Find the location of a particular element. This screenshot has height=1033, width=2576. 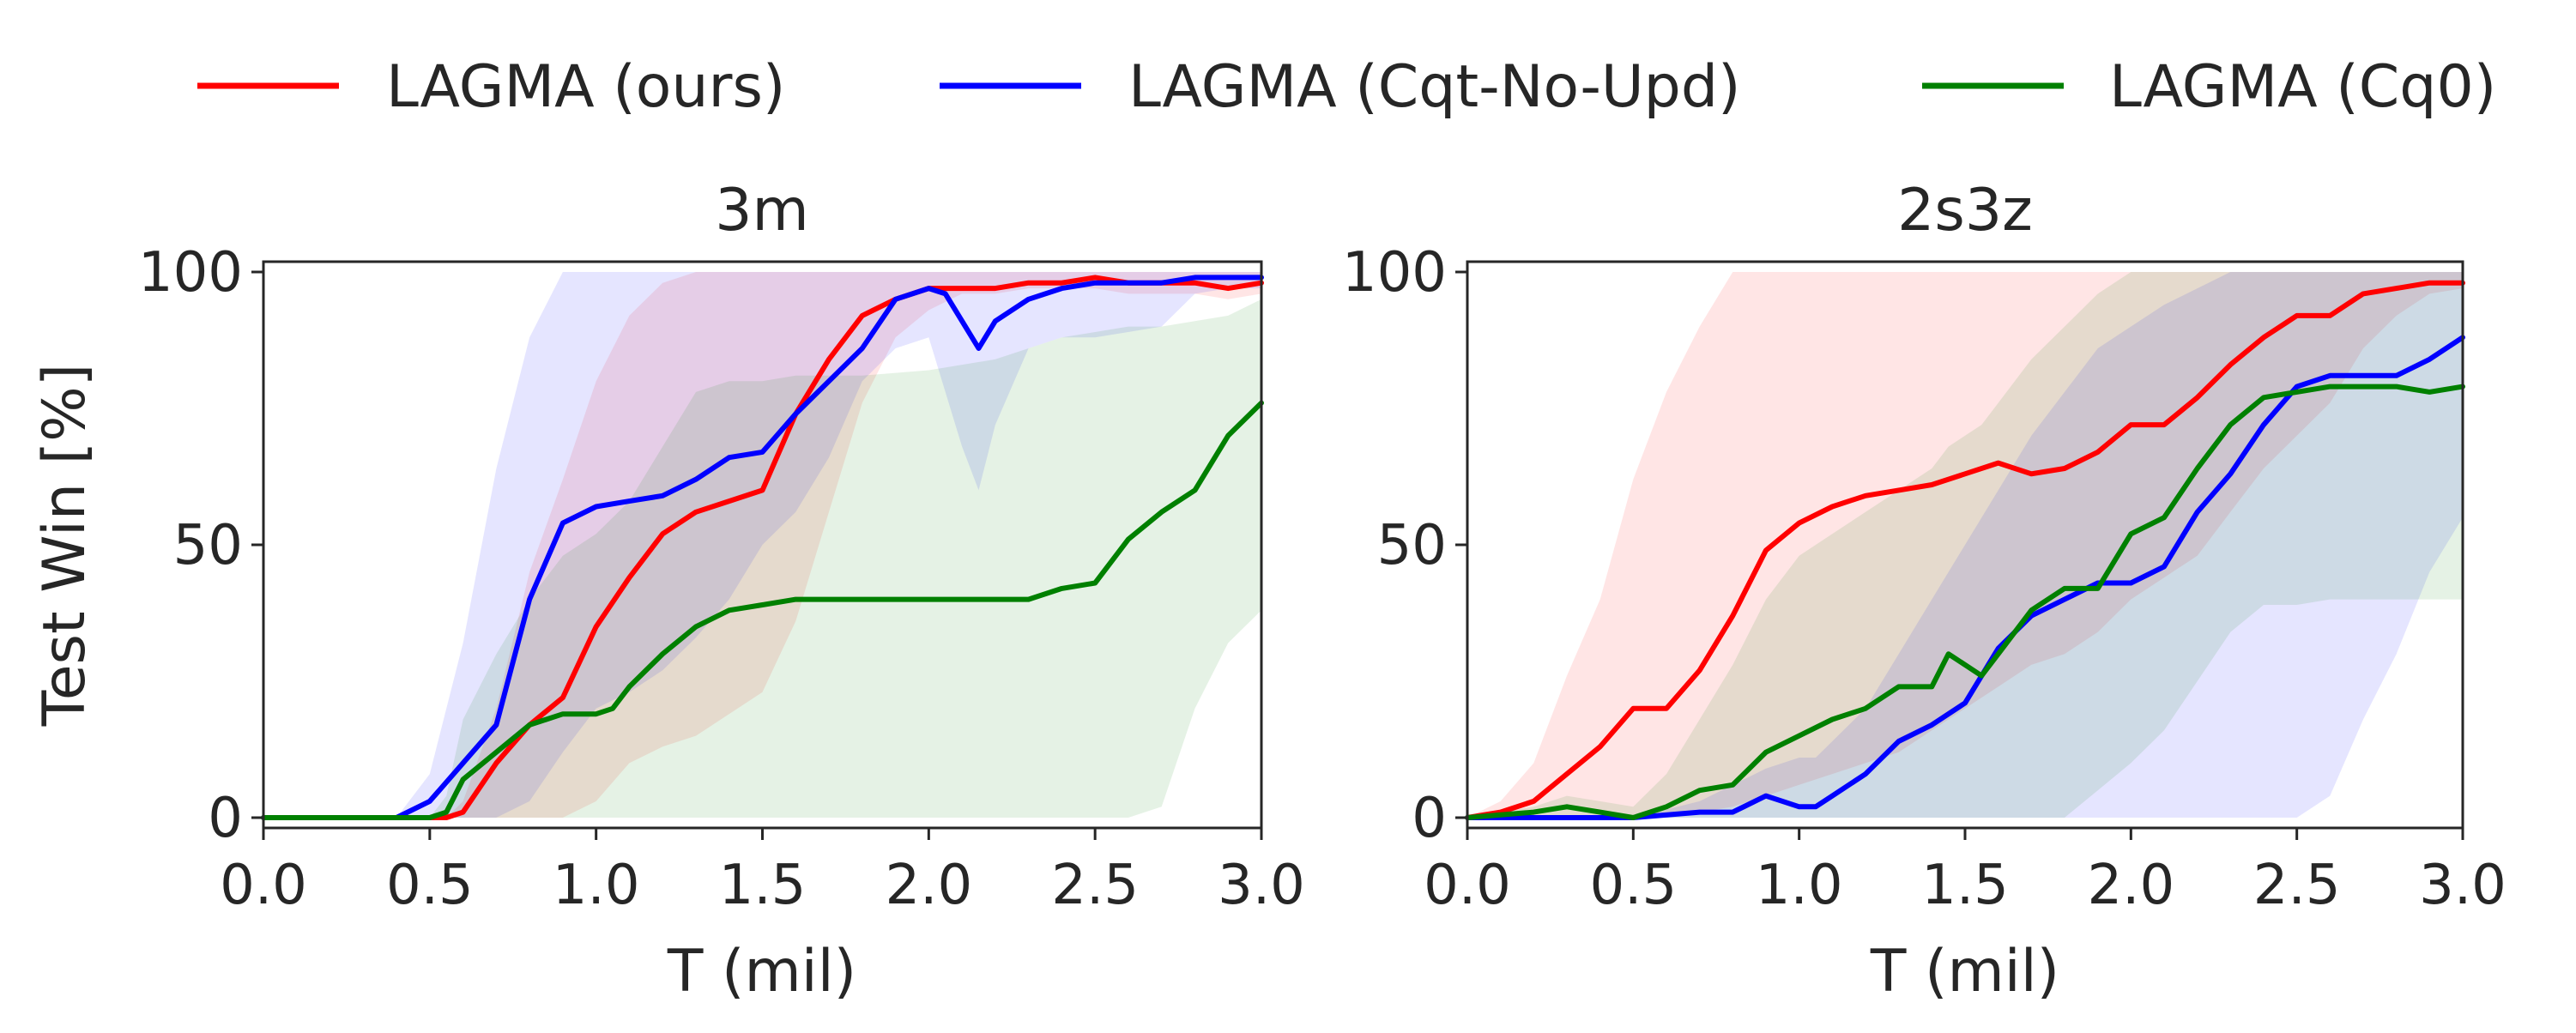

x-tick-label-2s3z-6: 3.0 is located at coordinates (2462, 885).